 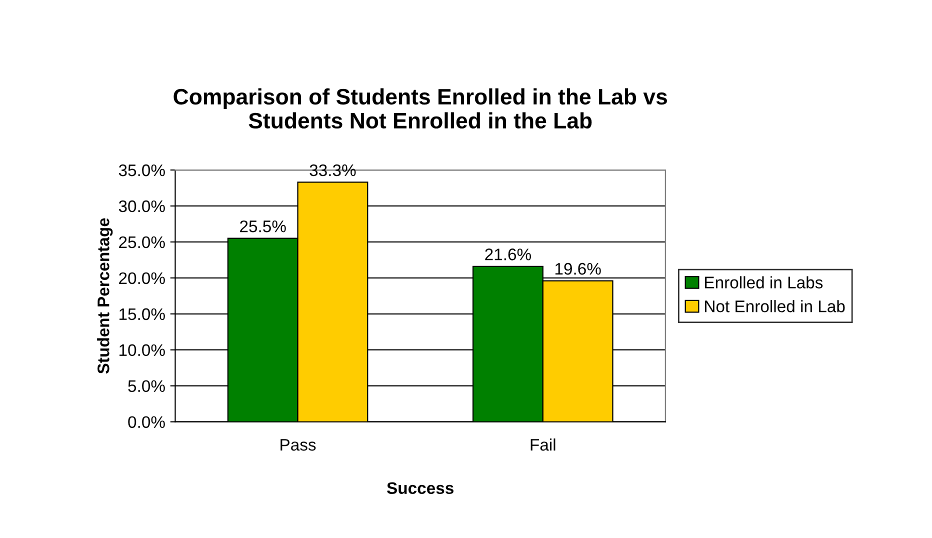 I want to click on data-label: 33.3%, so click(x=333, y=170).